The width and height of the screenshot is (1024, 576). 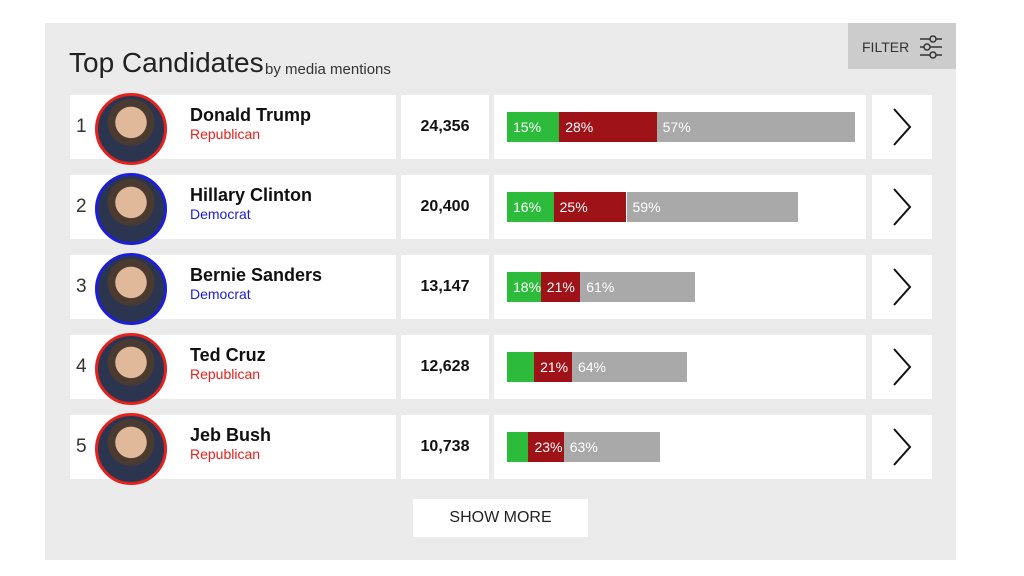 I want to click on mentions-bar: 23% 63%, so click(x=584, y=447).